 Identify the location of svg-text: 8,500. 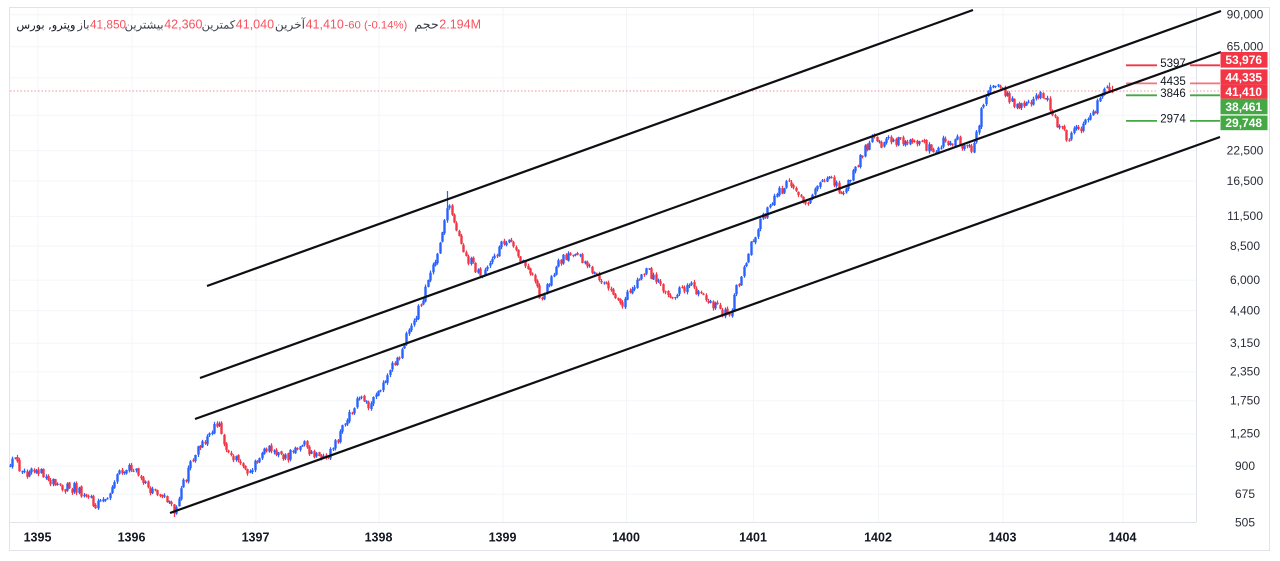
(1245, 246).